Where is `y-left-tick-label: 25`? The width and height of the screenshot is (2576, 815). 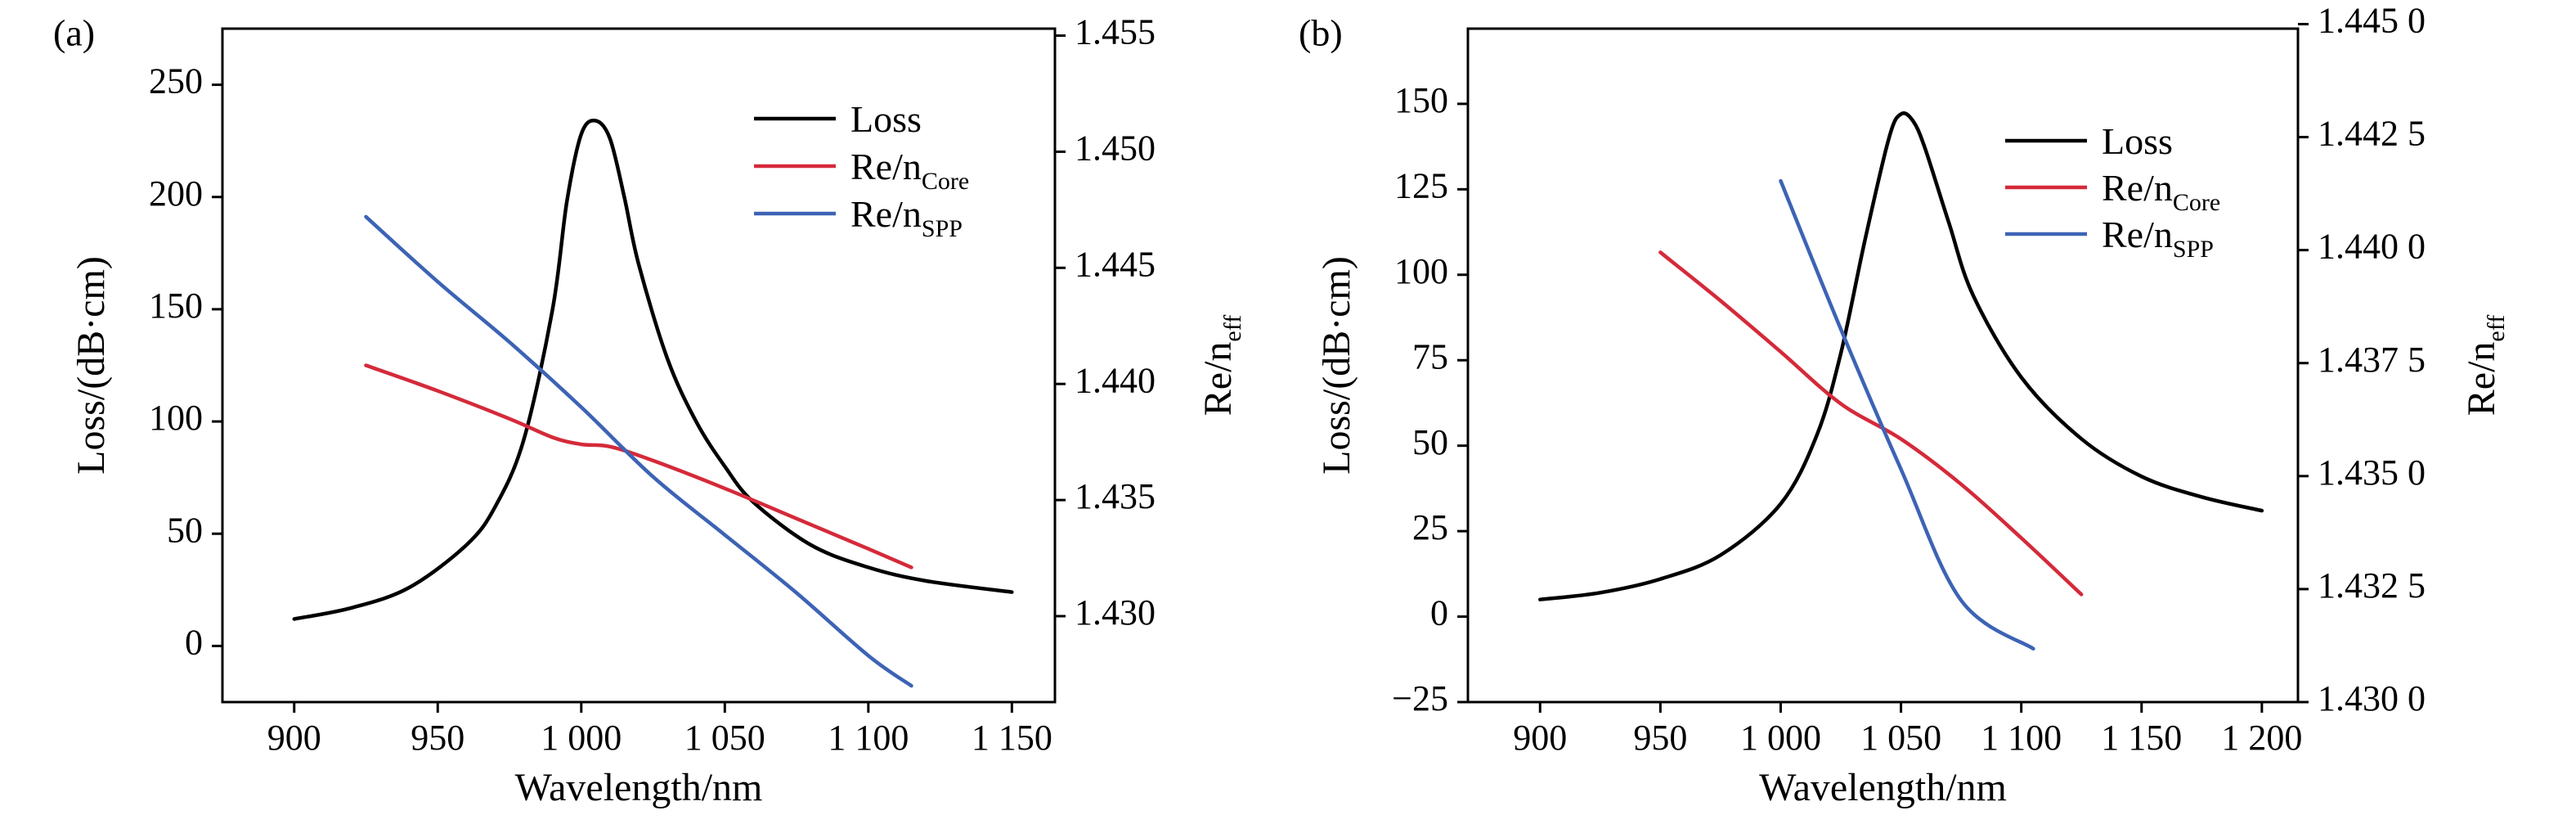
y-left-tick-label: 25 is located at coordinates (1430, 527).